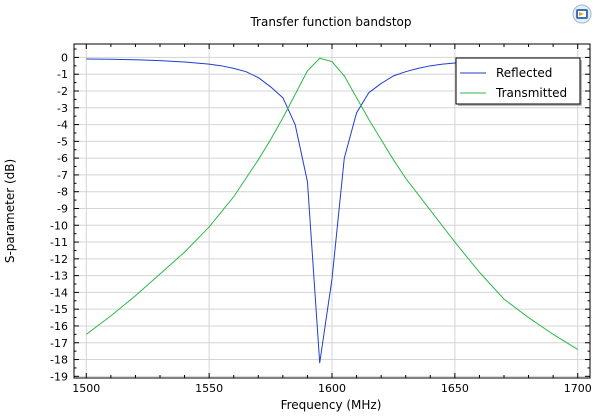 Image resolution: width=598 pixels, height=417 pixels. What do you see at coordinates (59, 259) in the screenshot?
I see `y-tick-label-12: -12` at bounding box center [59, 259].